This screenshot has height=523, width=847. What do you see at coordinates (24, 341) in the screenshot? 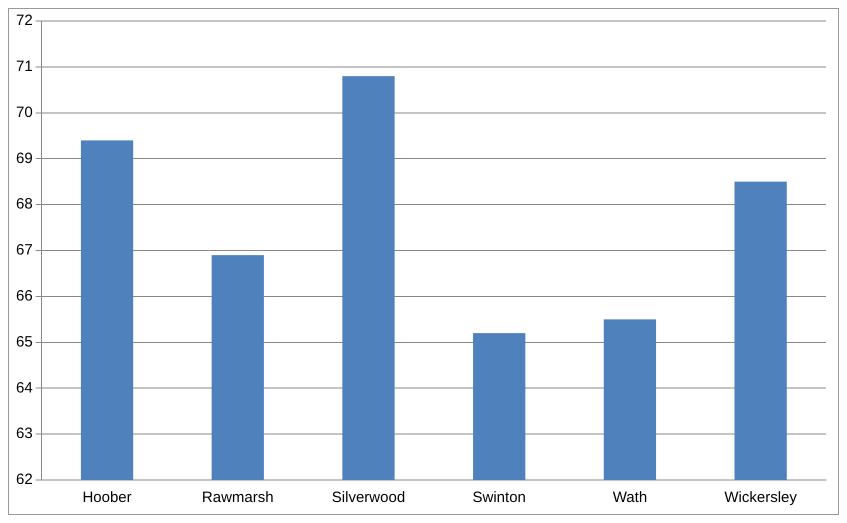
I see `y-tick-label: 65` at bounding box center [24, 341].